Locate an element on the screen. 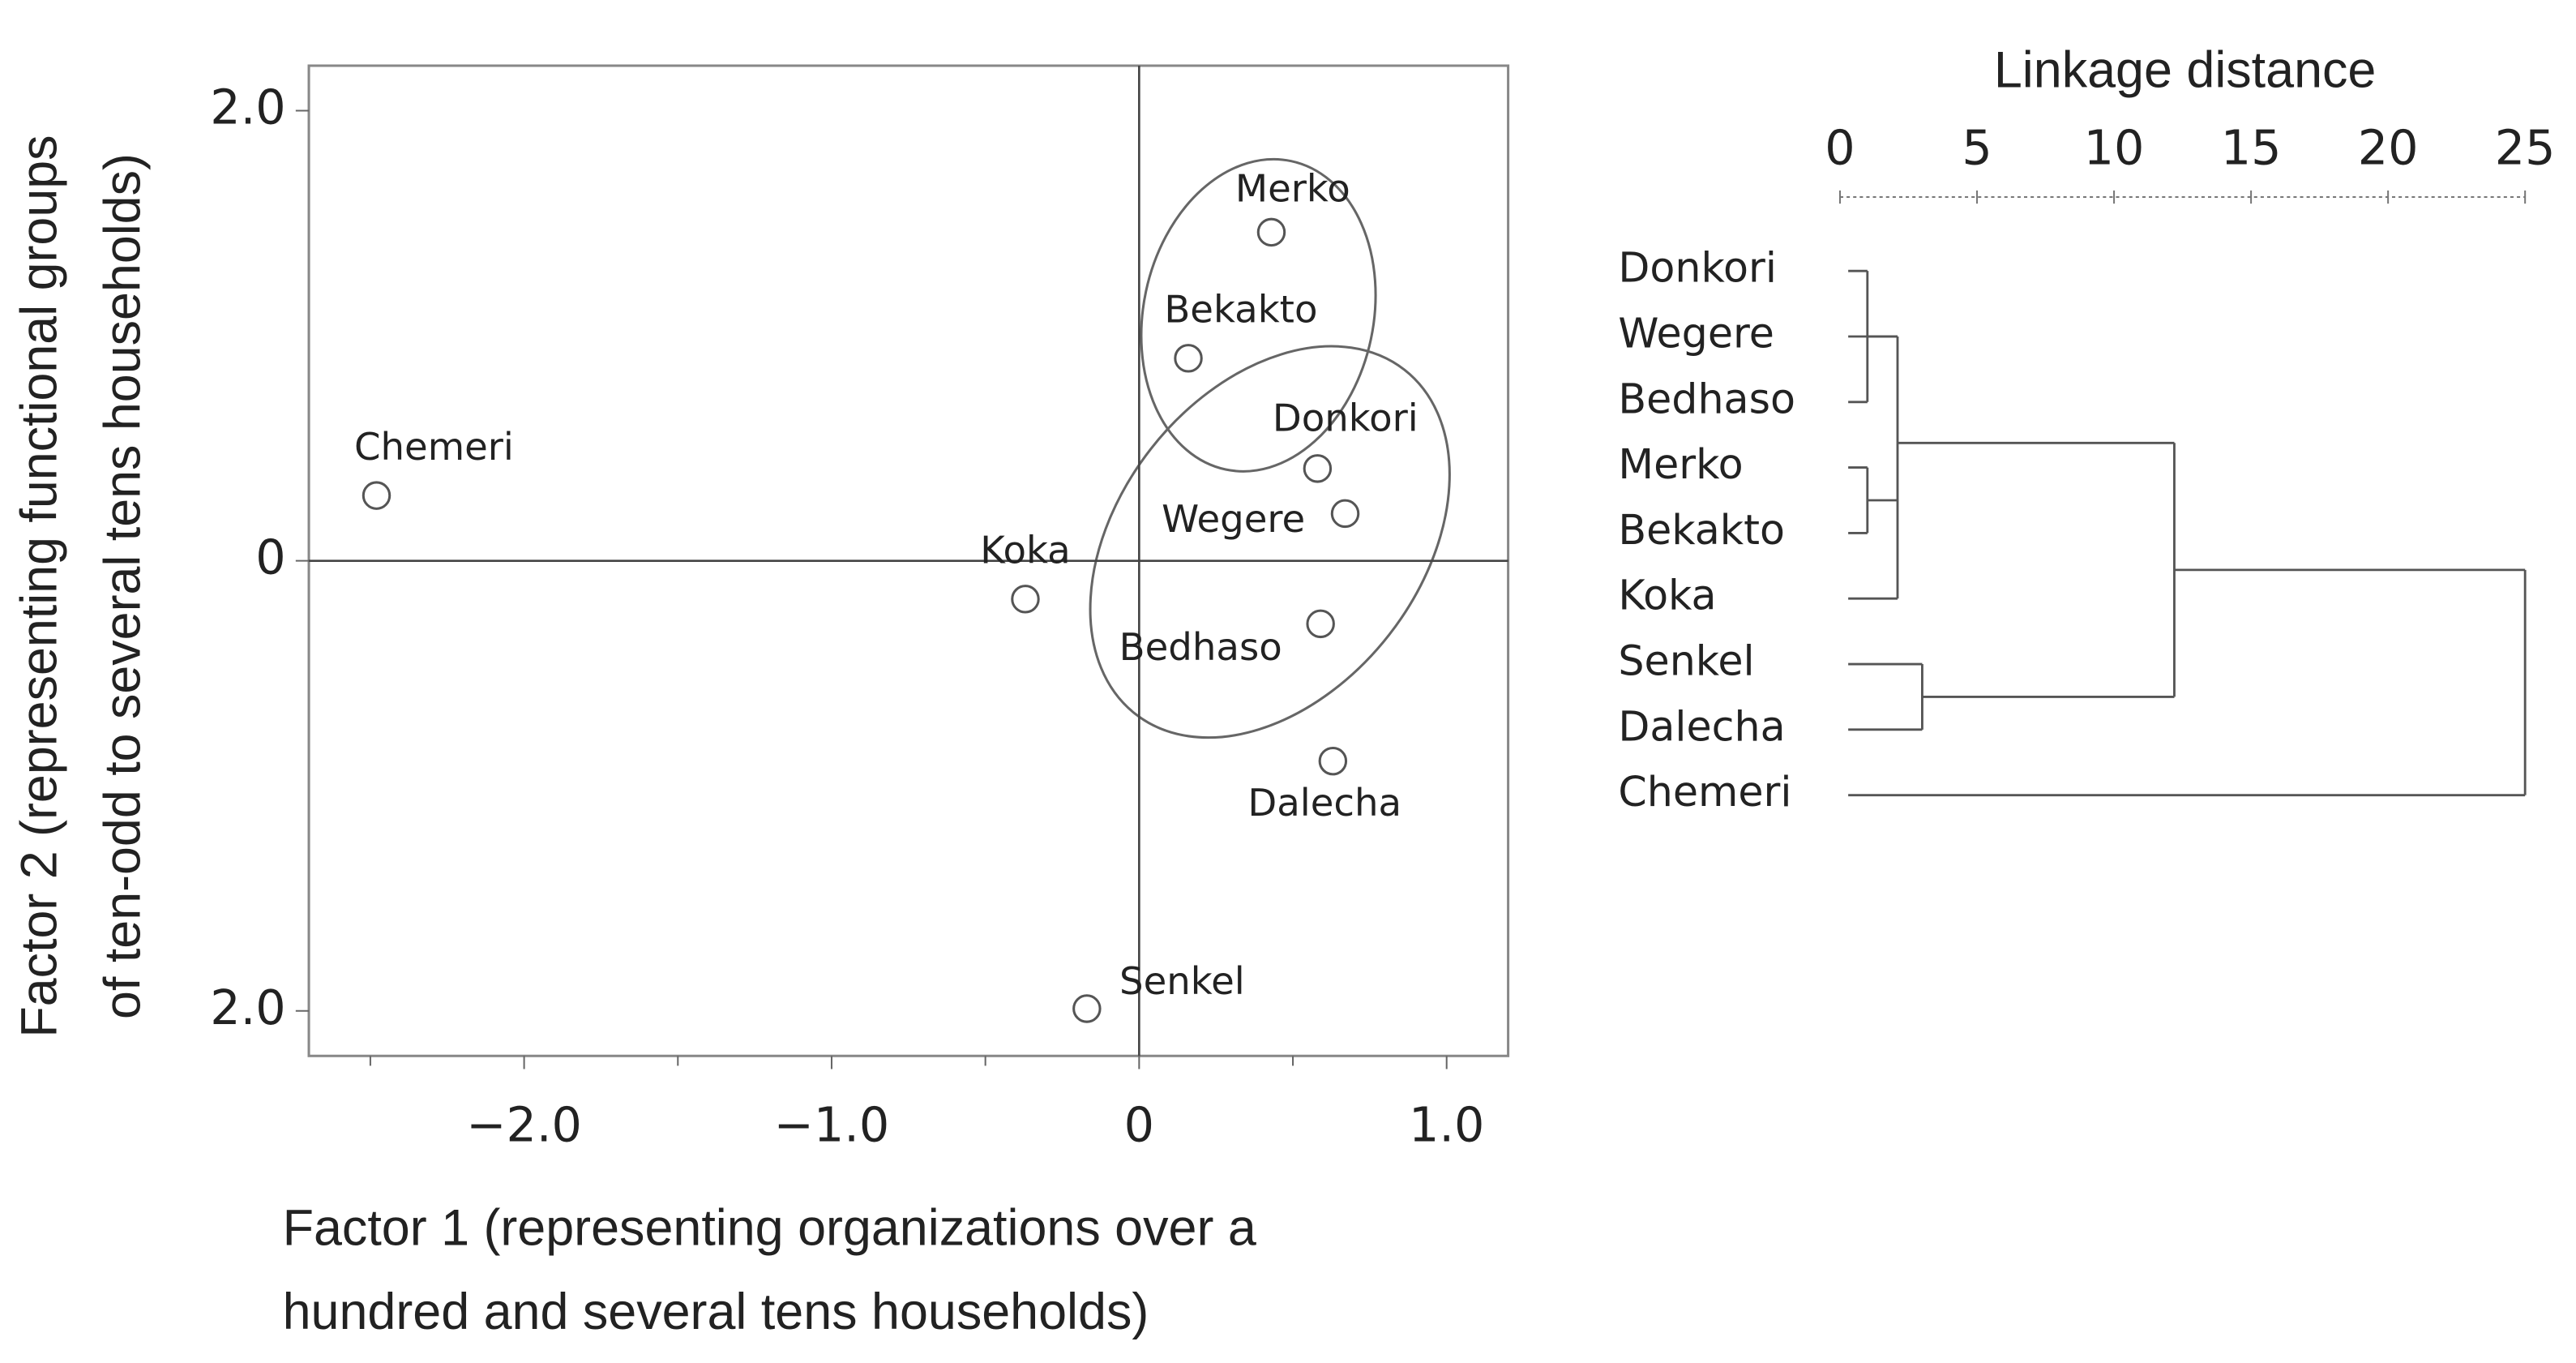  point-label: Bedhaso is located at coordinates (1200, 647).